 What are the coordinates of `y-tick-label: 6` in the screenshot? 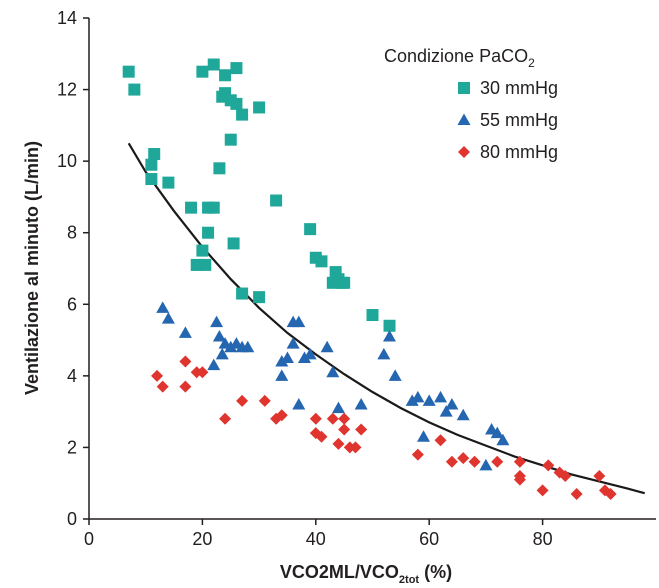 It's located at (72, 304).